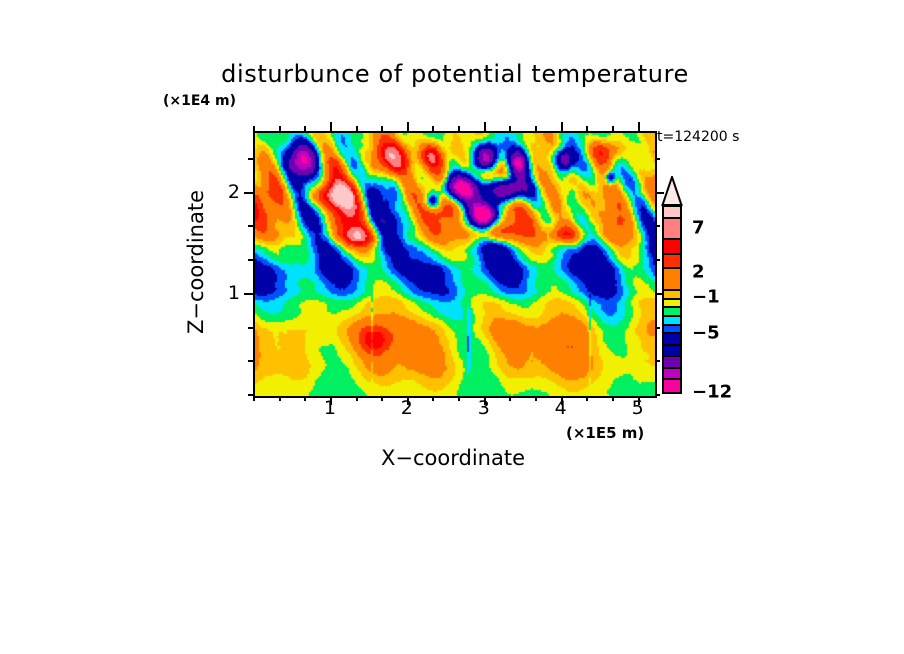 The image size is (904, 654). I want to click on colorbar-segments, so click(672, 299).